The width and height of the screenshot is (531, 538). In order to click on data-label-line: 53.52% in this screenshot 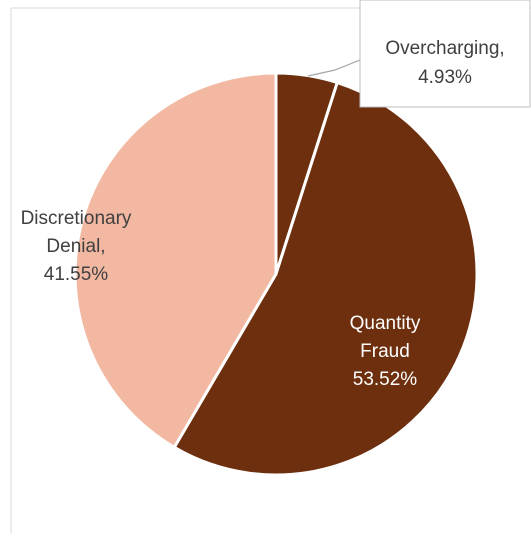, I will do `click(385, 379)`.